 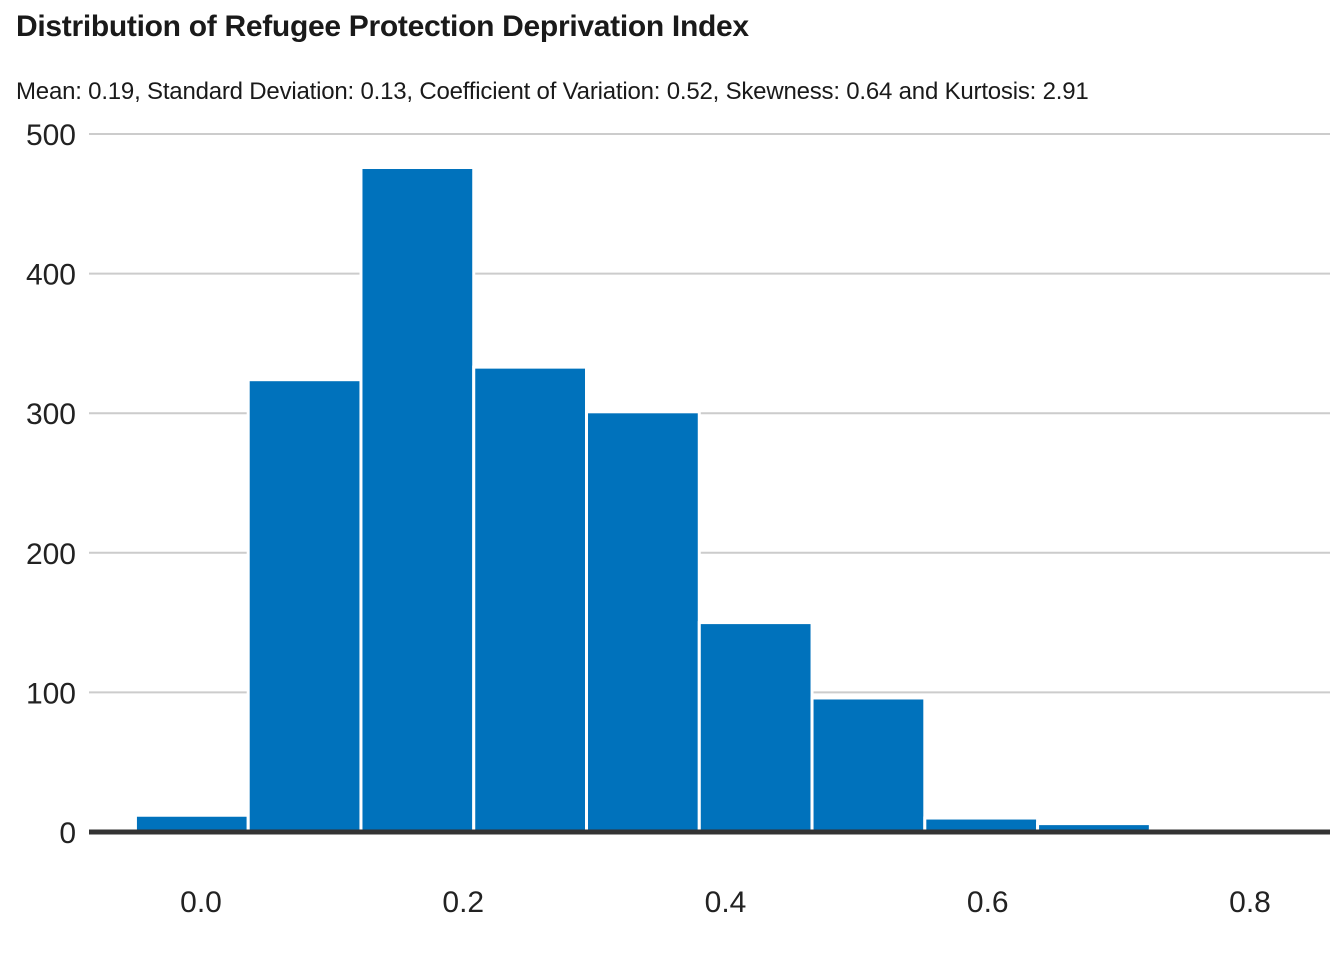 I want to click on x-tick-label: 0.4, so click(x=726, y=902).